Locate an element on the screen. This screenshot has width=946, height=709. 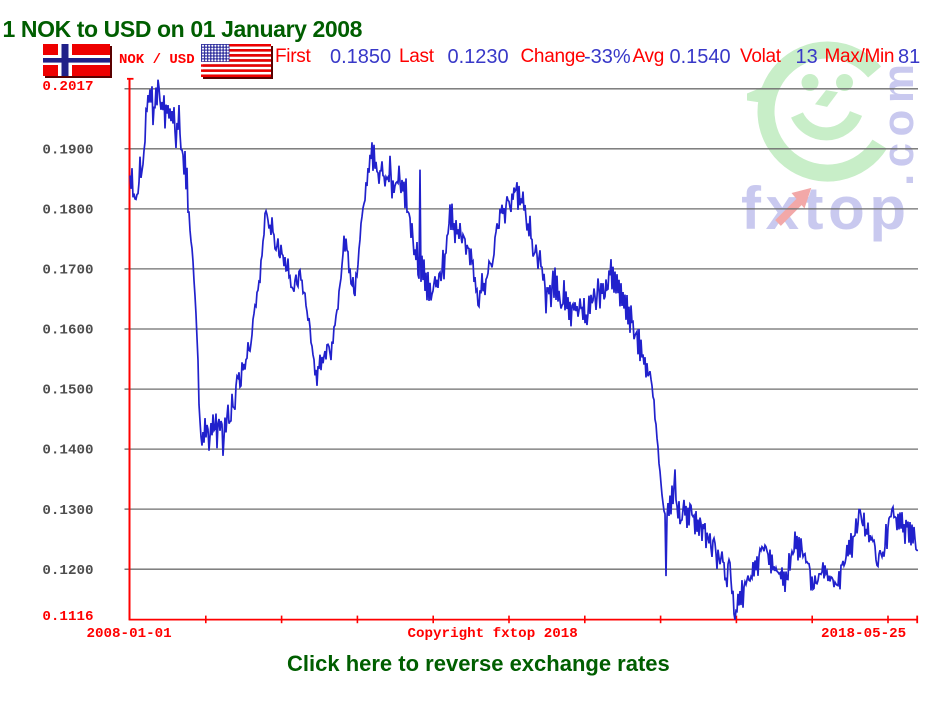
svg-text: 0.2017 is located at coordinates (67, 87).